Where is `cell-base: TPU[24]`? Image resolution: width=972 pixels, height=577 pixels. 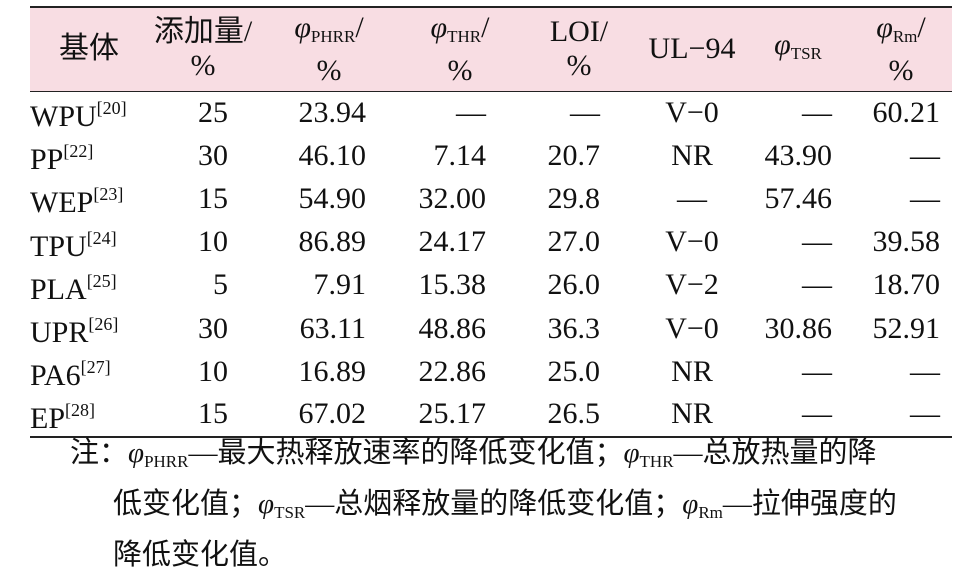
cell-base: TPU[24] is located at coordinates (73, 245).